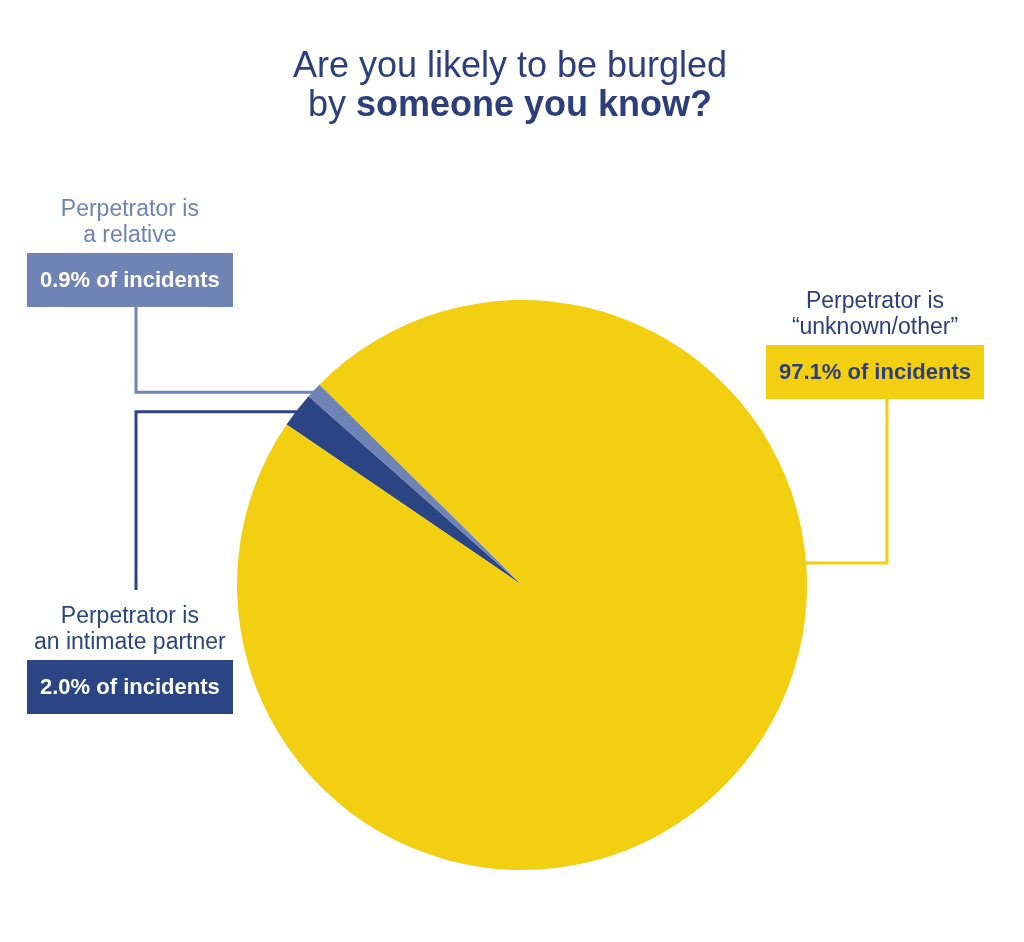 The width and height of the screenshot is (1024, 942). I want to click on slice-label: Perpetrator is an intimate partner, so click(129, 628).